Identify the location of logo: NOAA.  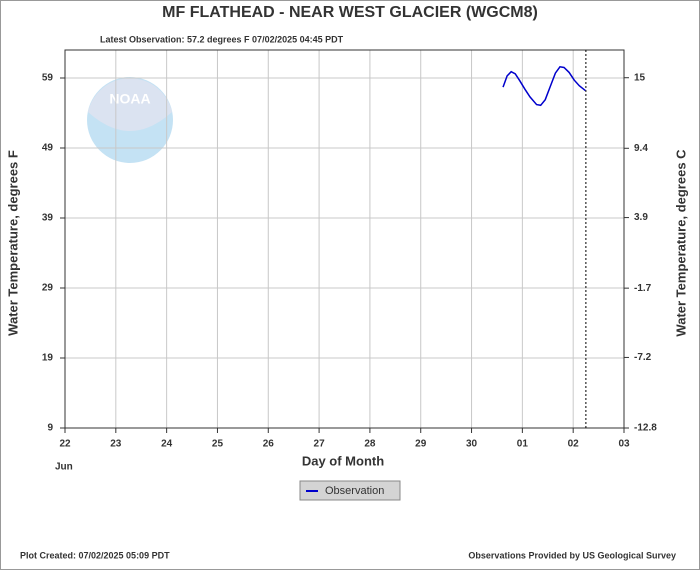
(130, 120).